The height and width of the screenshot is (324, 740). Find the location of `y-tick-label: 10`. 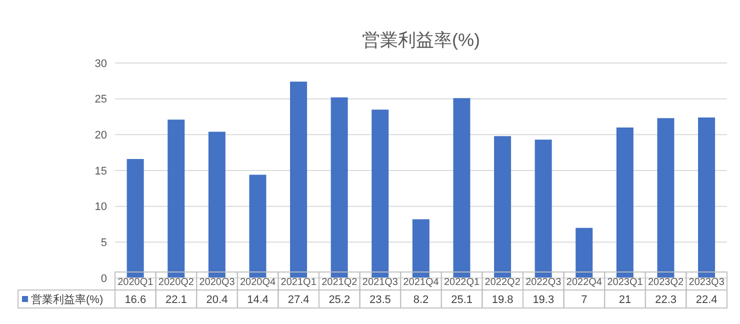

y-tick-label: 10 is located at coordinates (100, 207).